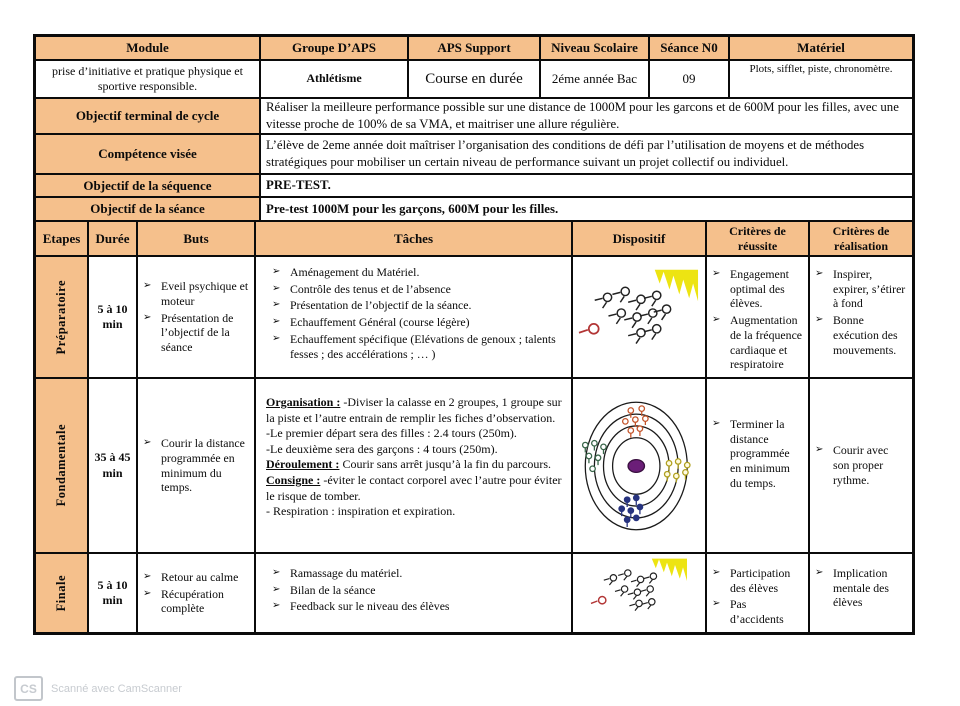 The image size is (960, 706). I want to click on sun-icon, so click(669, 569).